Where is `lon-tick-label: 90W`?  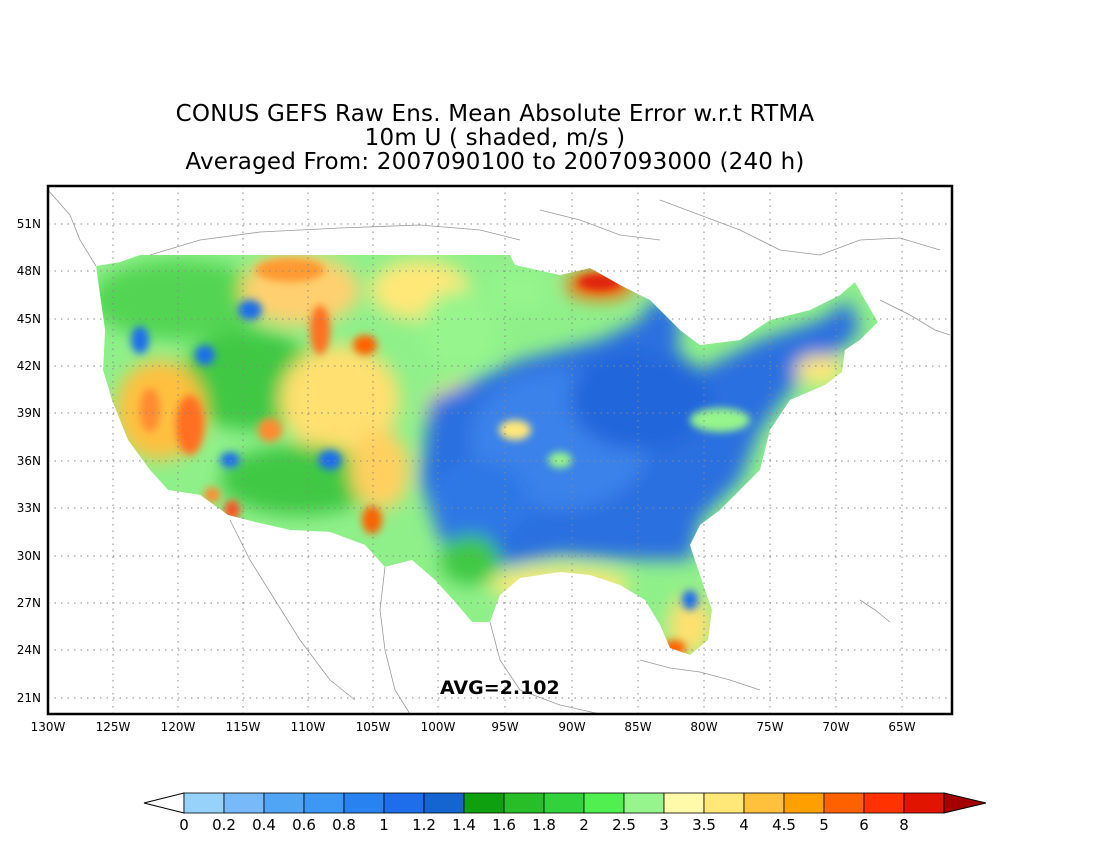 lon-tick-label: 90W is located at coordinates (571, 727).